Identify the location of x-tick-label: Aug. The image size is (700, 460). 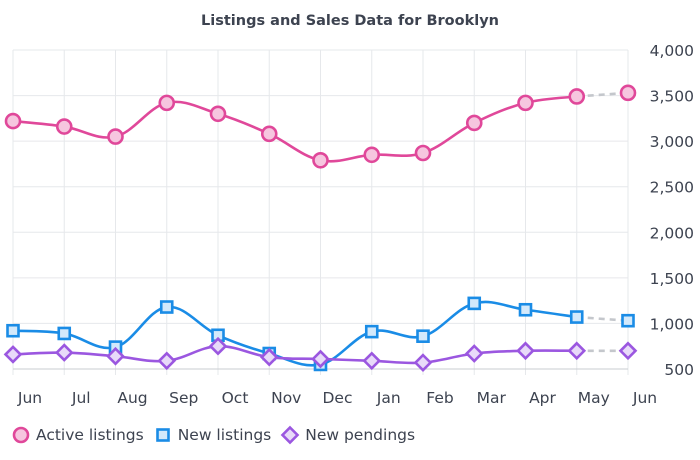
(132, 398).